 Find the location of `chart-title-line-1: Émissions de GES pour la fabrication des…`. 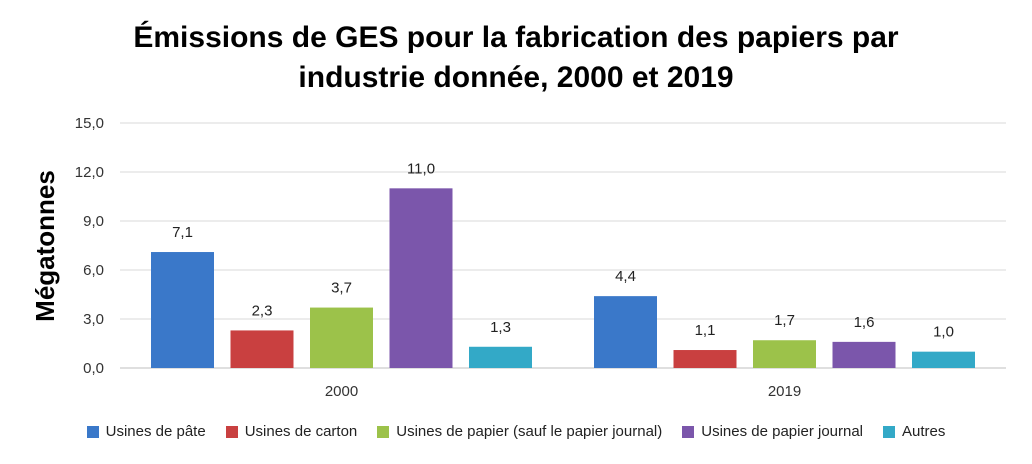

chart-title-line-1: Émissions de GES pour la fabrication des… is located at coordinates (516, 37).